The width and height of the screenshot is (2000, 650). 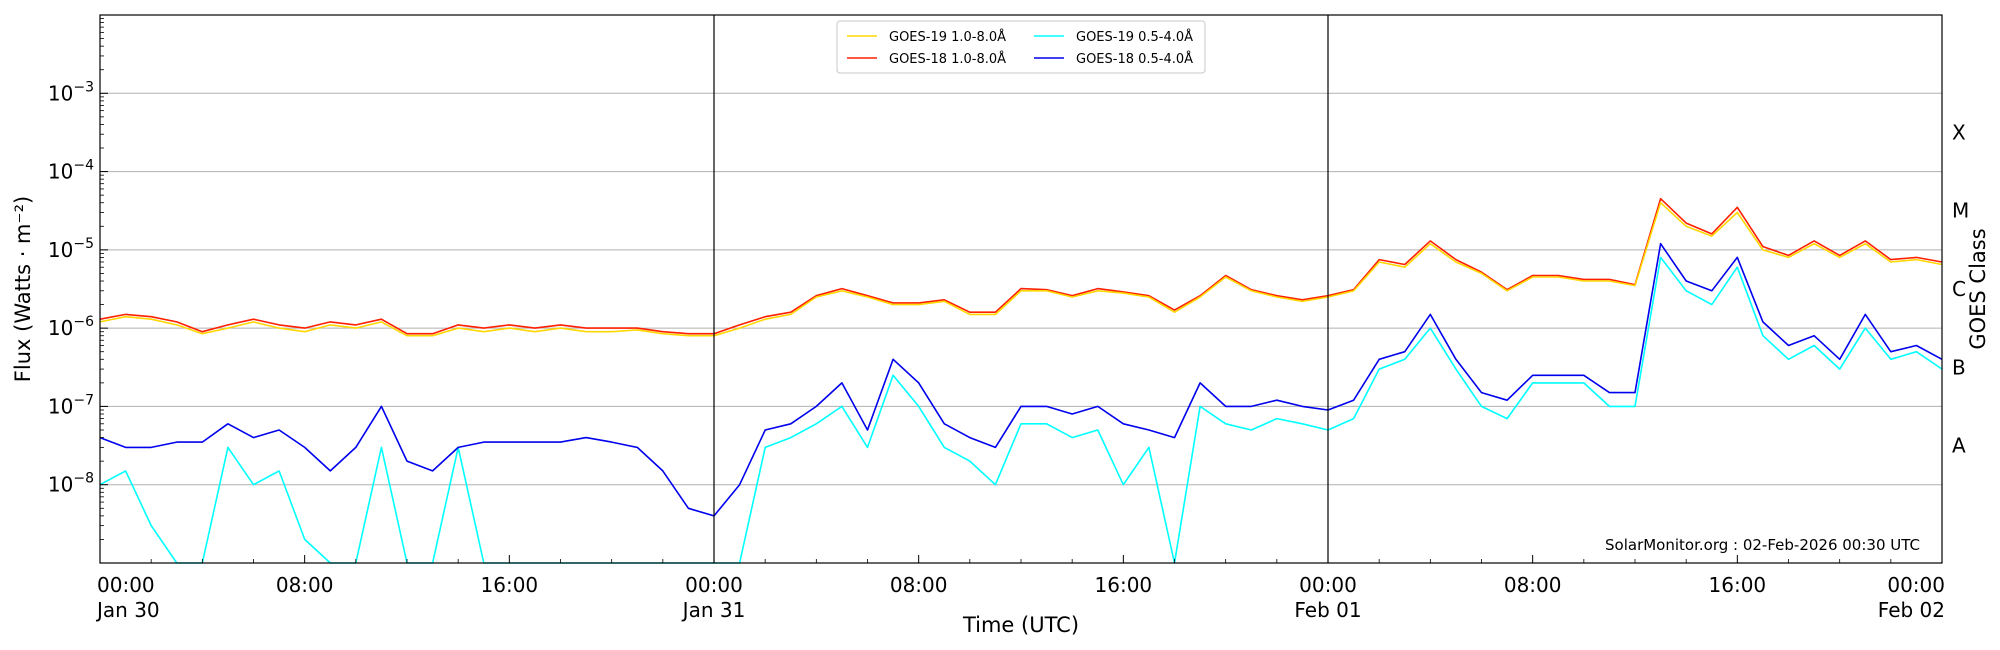 I want to click on y-tick-label: 10⁻⁵, so click(x=71, y=249).